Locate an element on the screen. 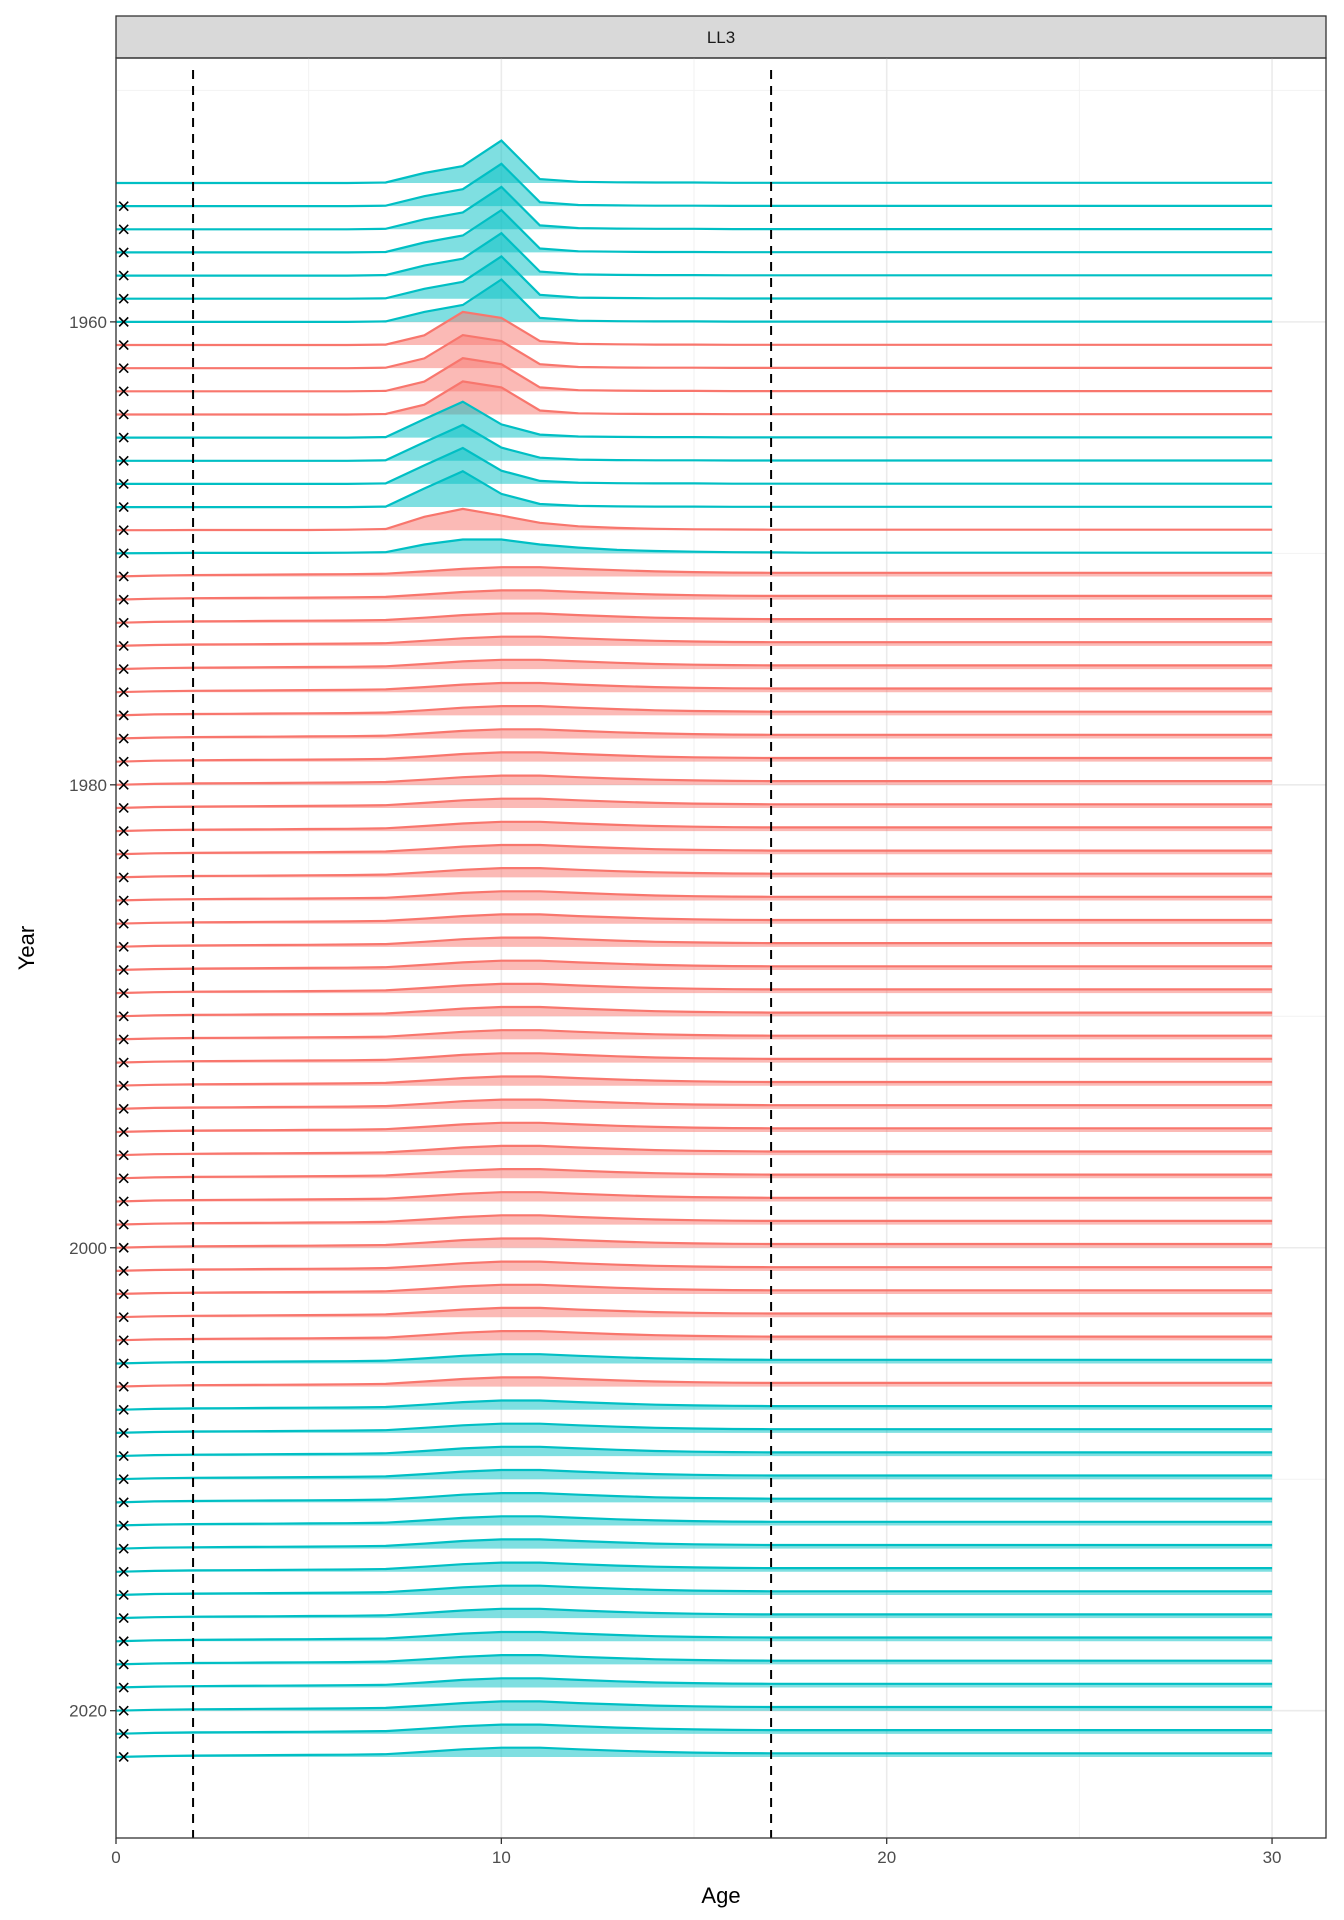 The width and height of the screenshot is (1344, 1920). ridge-1969 is located at coordinates (694, 519).